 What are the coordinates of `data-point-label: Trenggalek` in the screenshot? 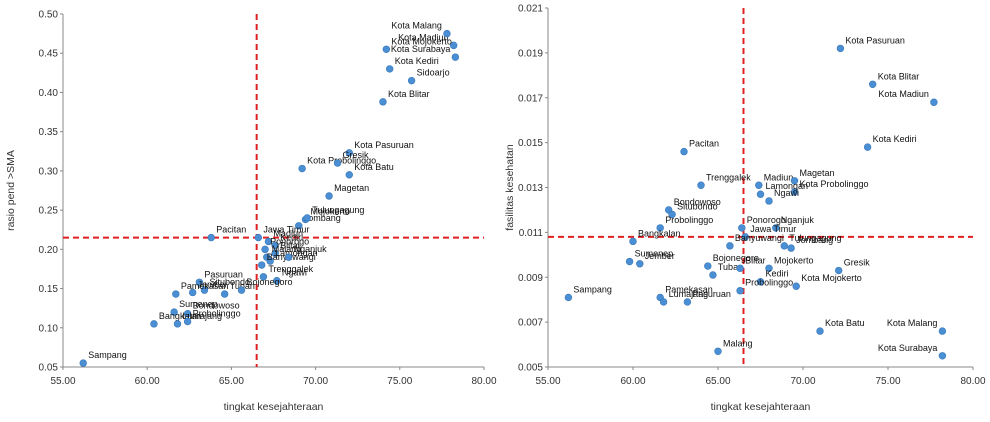 It's located at (728, 177).